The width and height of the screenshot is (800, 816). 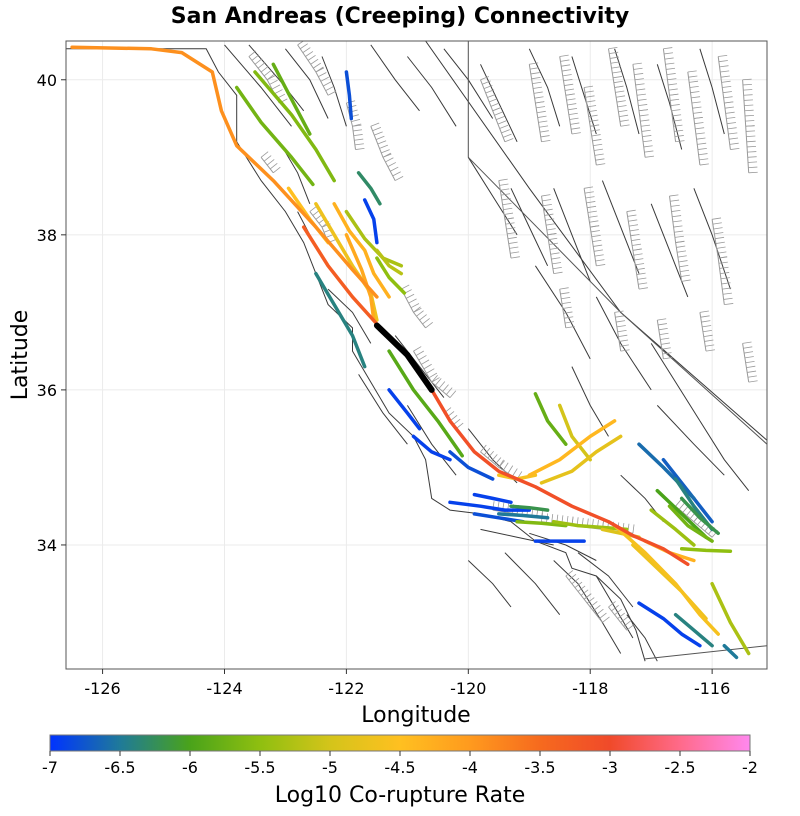 I want to click on y-tick-label: 40, so click(x=47, y=80).